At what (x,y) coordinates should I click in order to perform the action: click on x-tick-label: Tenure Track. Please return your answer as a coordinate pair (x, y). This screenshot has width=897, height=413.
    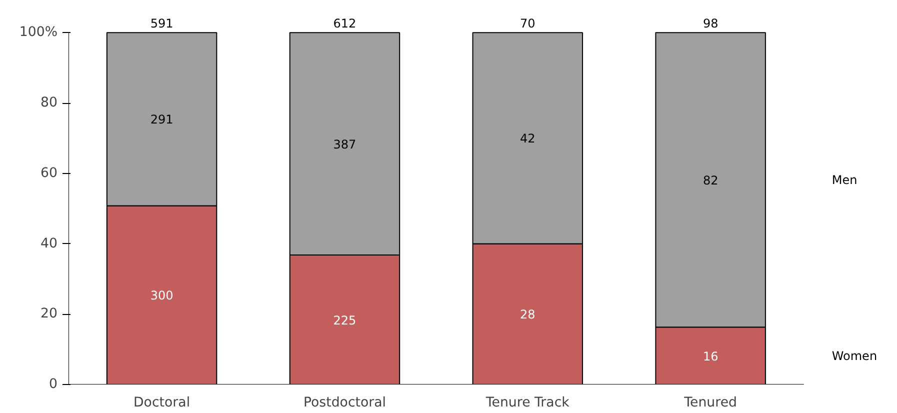
    Looking at the image, I should click on (527, 403).